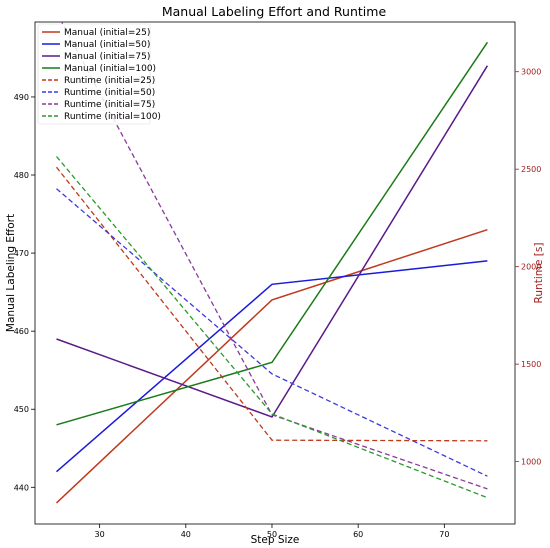  I want to click on y-tick-label: 440, so click(21, 487).